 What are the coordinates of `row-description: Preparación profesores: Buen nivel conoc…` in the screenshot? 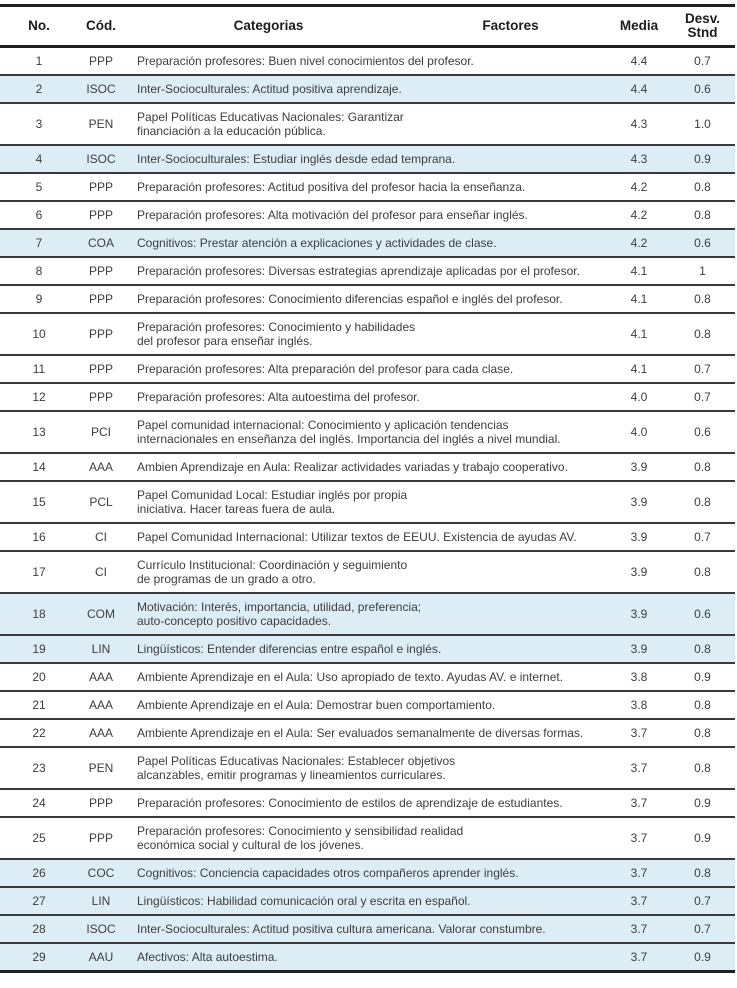 It's located at (305, 61).